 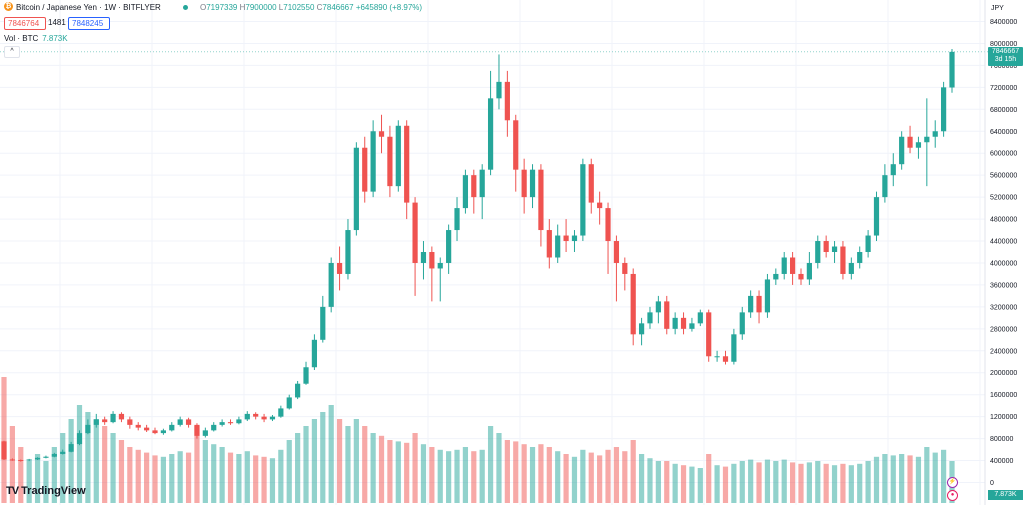 What do you see at coordinates (1003, 242) in the screenshot?
I see `price-tick-label: 4400000` at bounding box center [1003, 242].